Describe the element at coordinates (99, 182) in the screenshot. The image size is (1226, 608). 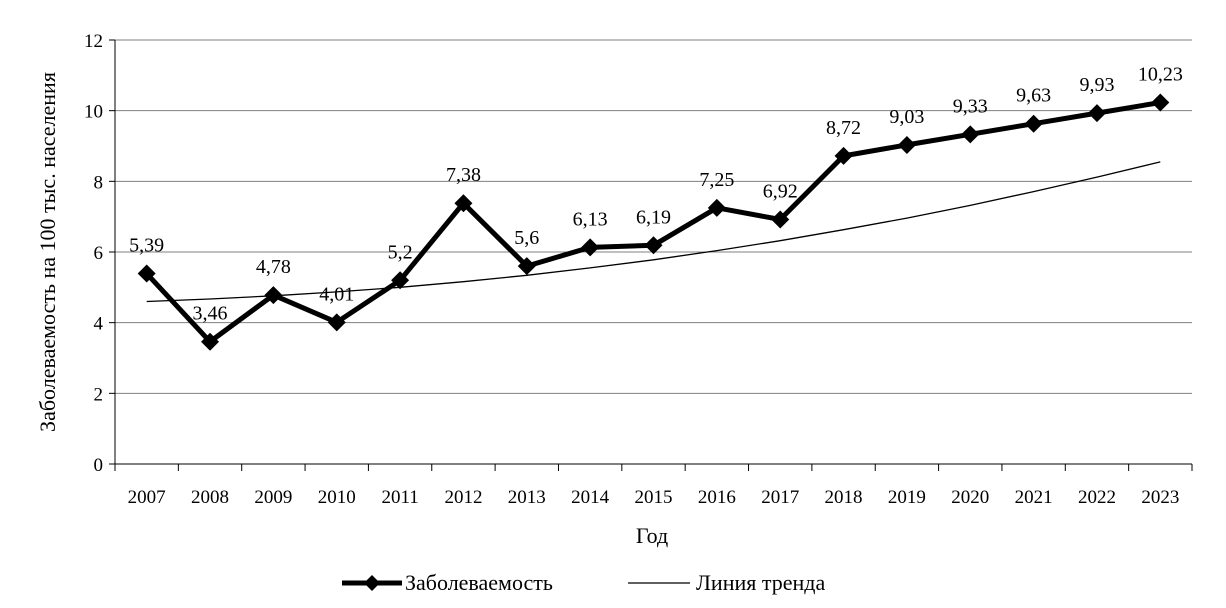
I see `y-tick-label: 8` at that location.